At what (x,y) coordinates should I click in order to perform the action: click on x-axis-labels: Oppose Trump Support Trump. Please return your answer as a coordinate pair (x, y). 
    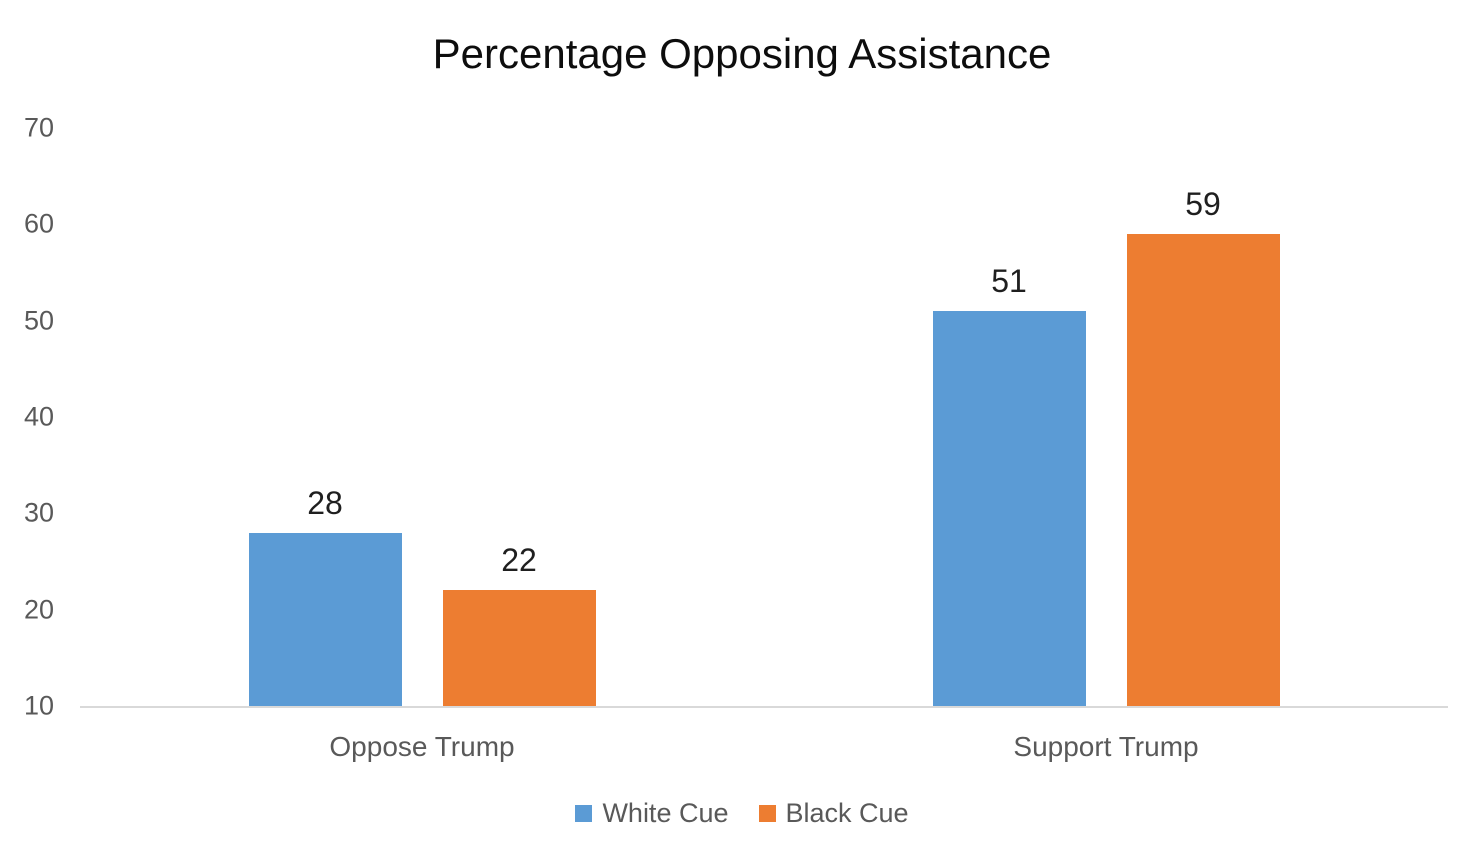
    Looking at the image, I should click on (764, 734).